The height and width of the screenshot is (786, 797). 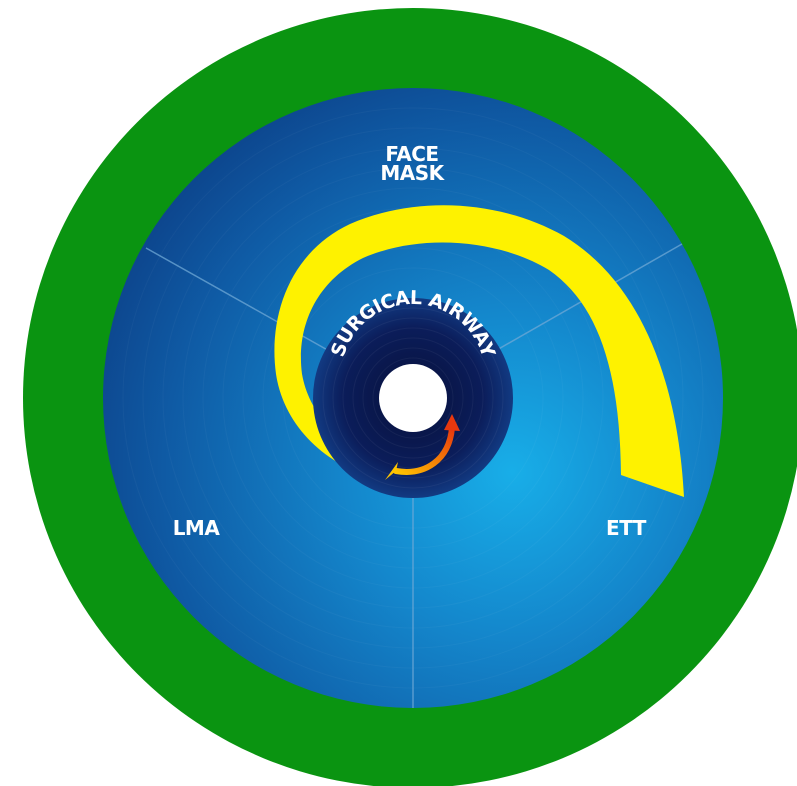 I want to click on lma-label: LMA, so click(x=197, y=528).